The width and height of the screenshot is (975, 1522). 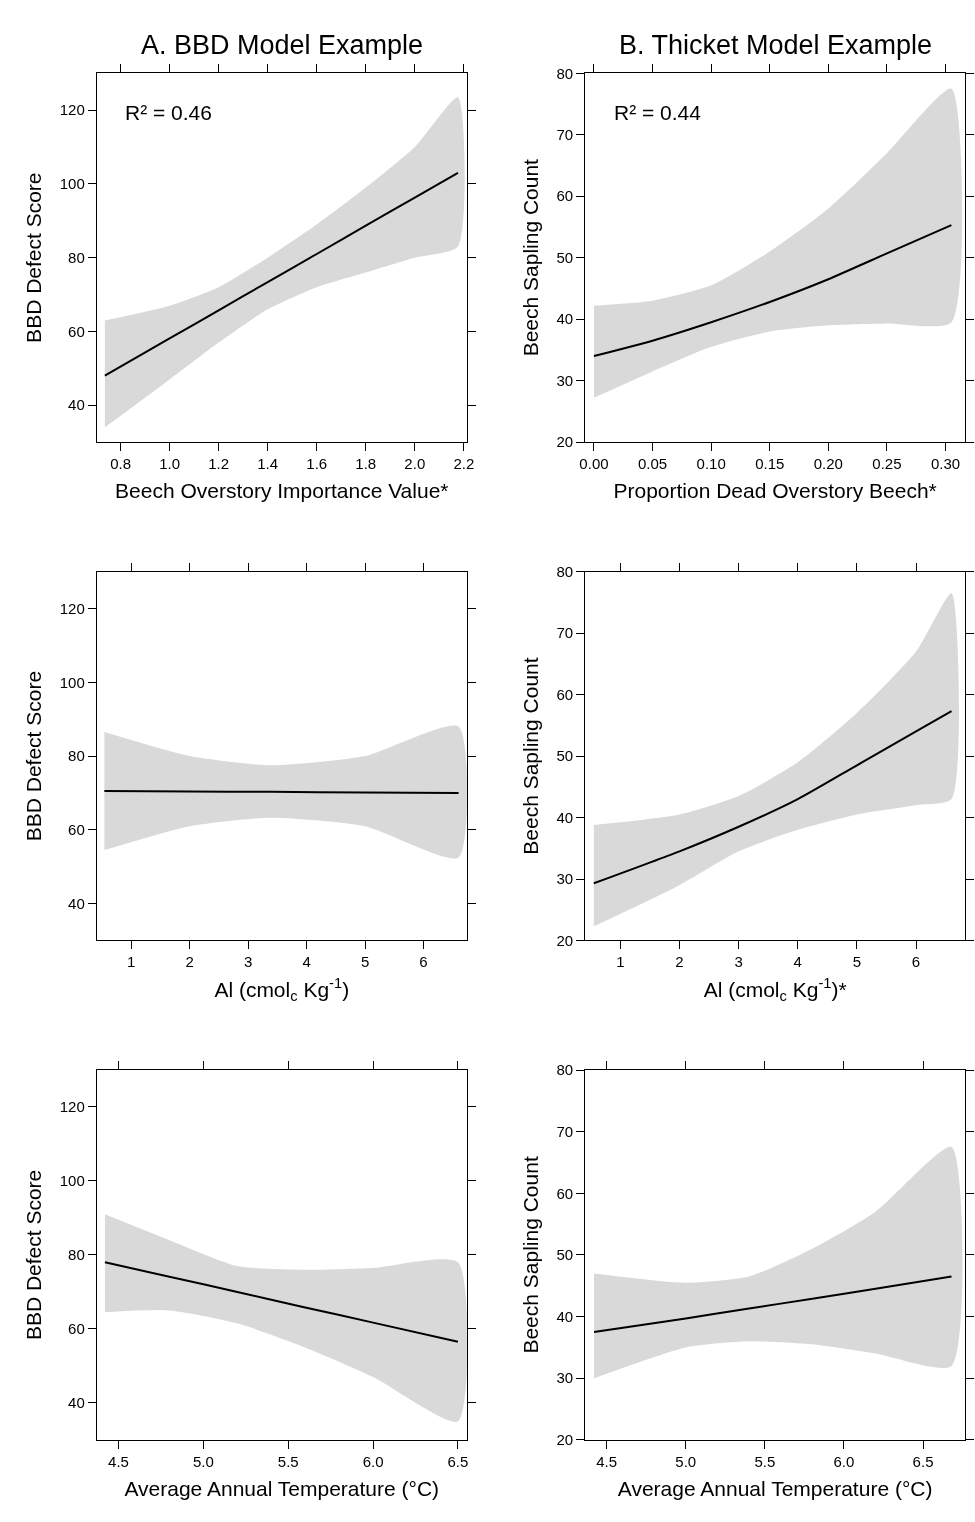 I want to click on x-tick-label: 2.2, so click(x=464, y=464).